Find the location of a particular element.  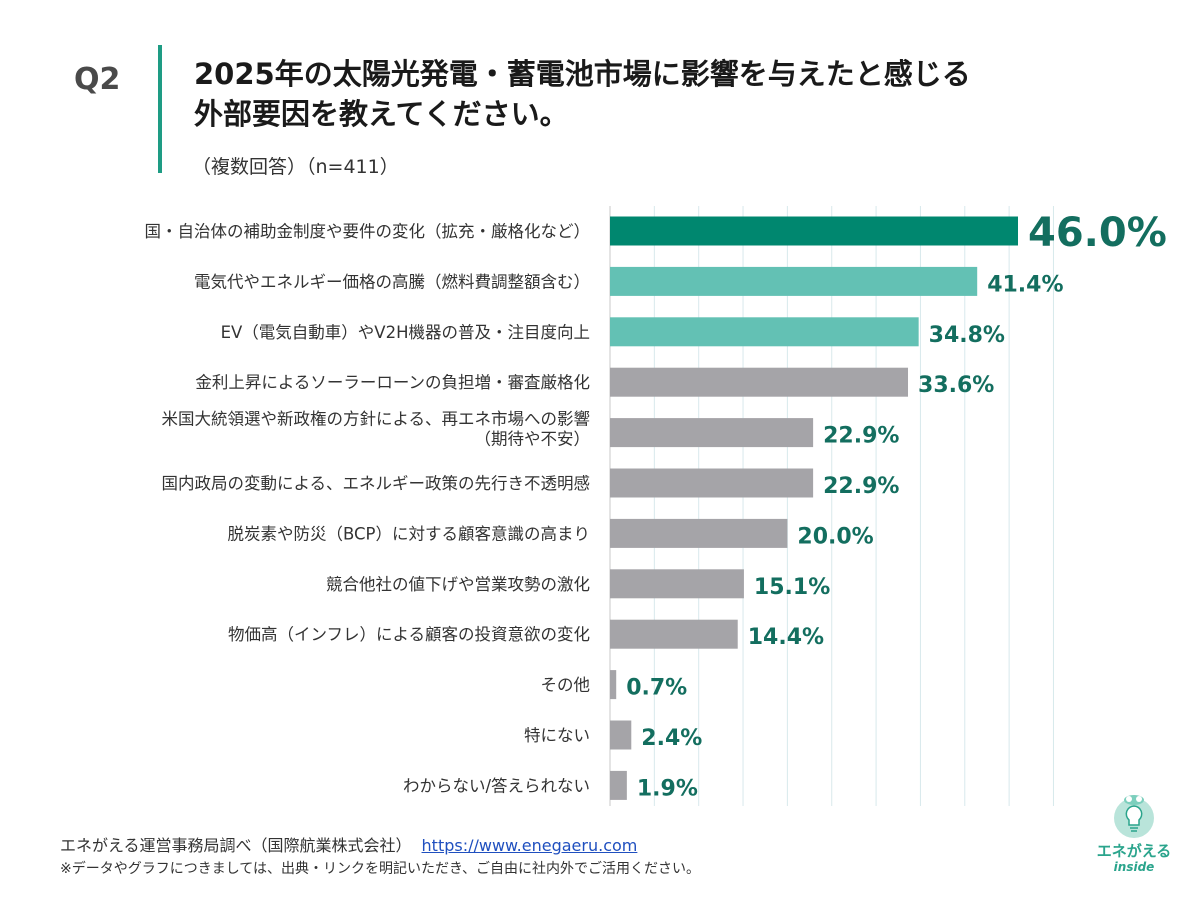

category-label-6: 国内政局の変動による、エネルギー政策の先行き不透明感 is located at coordinates (375, 483).